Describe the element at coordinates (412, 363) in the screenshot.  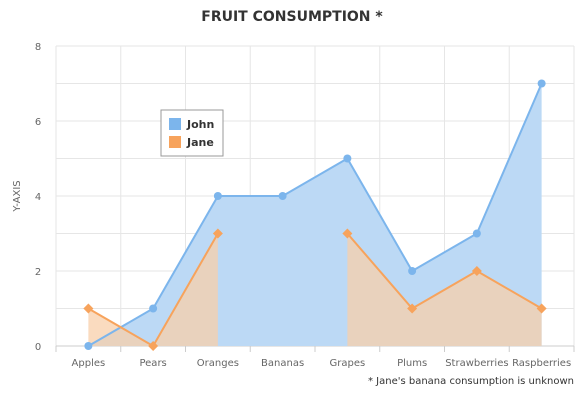
I see `x-tick-label: Plums` at that location.